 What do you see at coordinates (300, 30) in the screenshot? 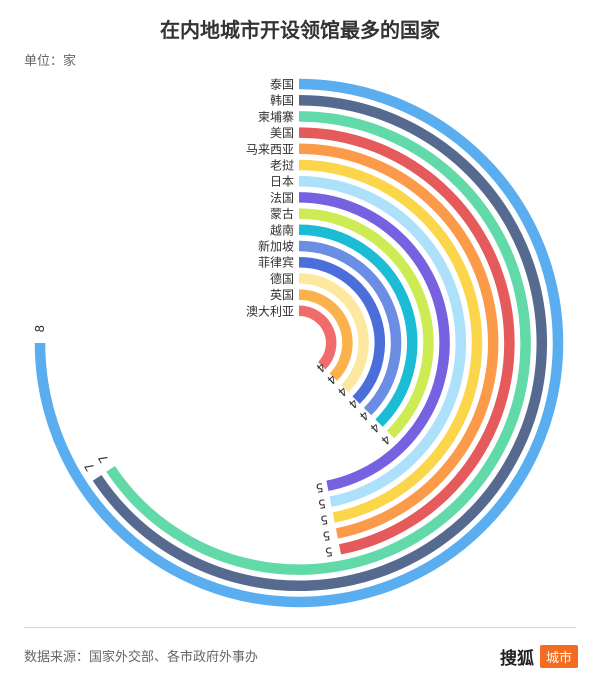
I see `chart-title: 在内地城市开设领馆最多的国家` at bounding box center [300, 30].